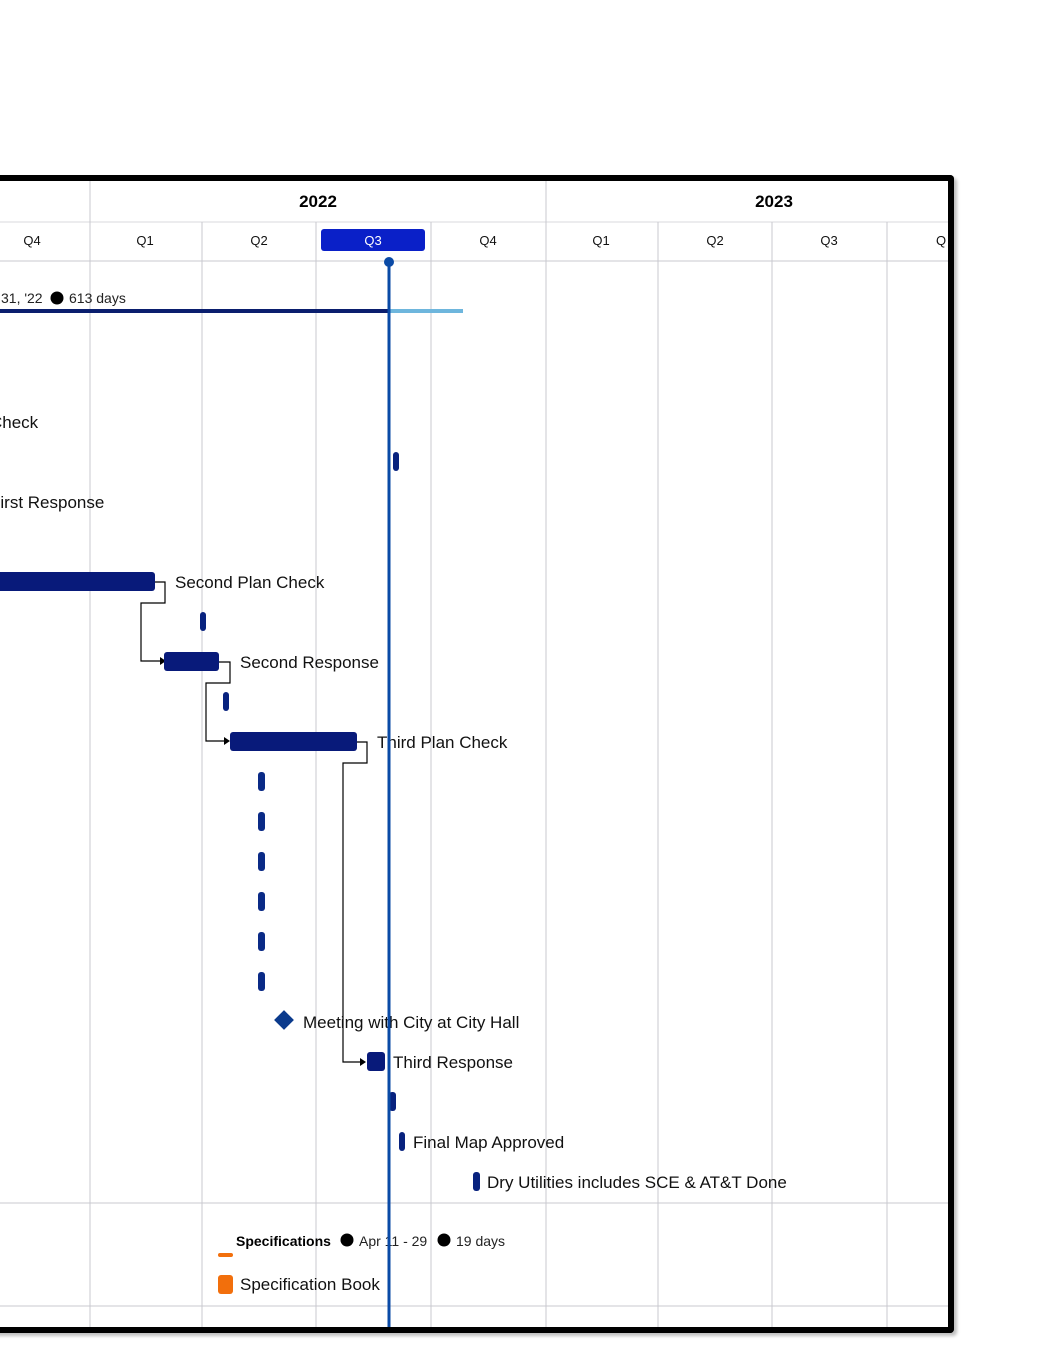 The width and height of the screenshot is (1056, 1365). Describe the element at coordinates (250, 582) in the screenshot. I see `task-label-second-plan-check: Second Plan Check` at that location.